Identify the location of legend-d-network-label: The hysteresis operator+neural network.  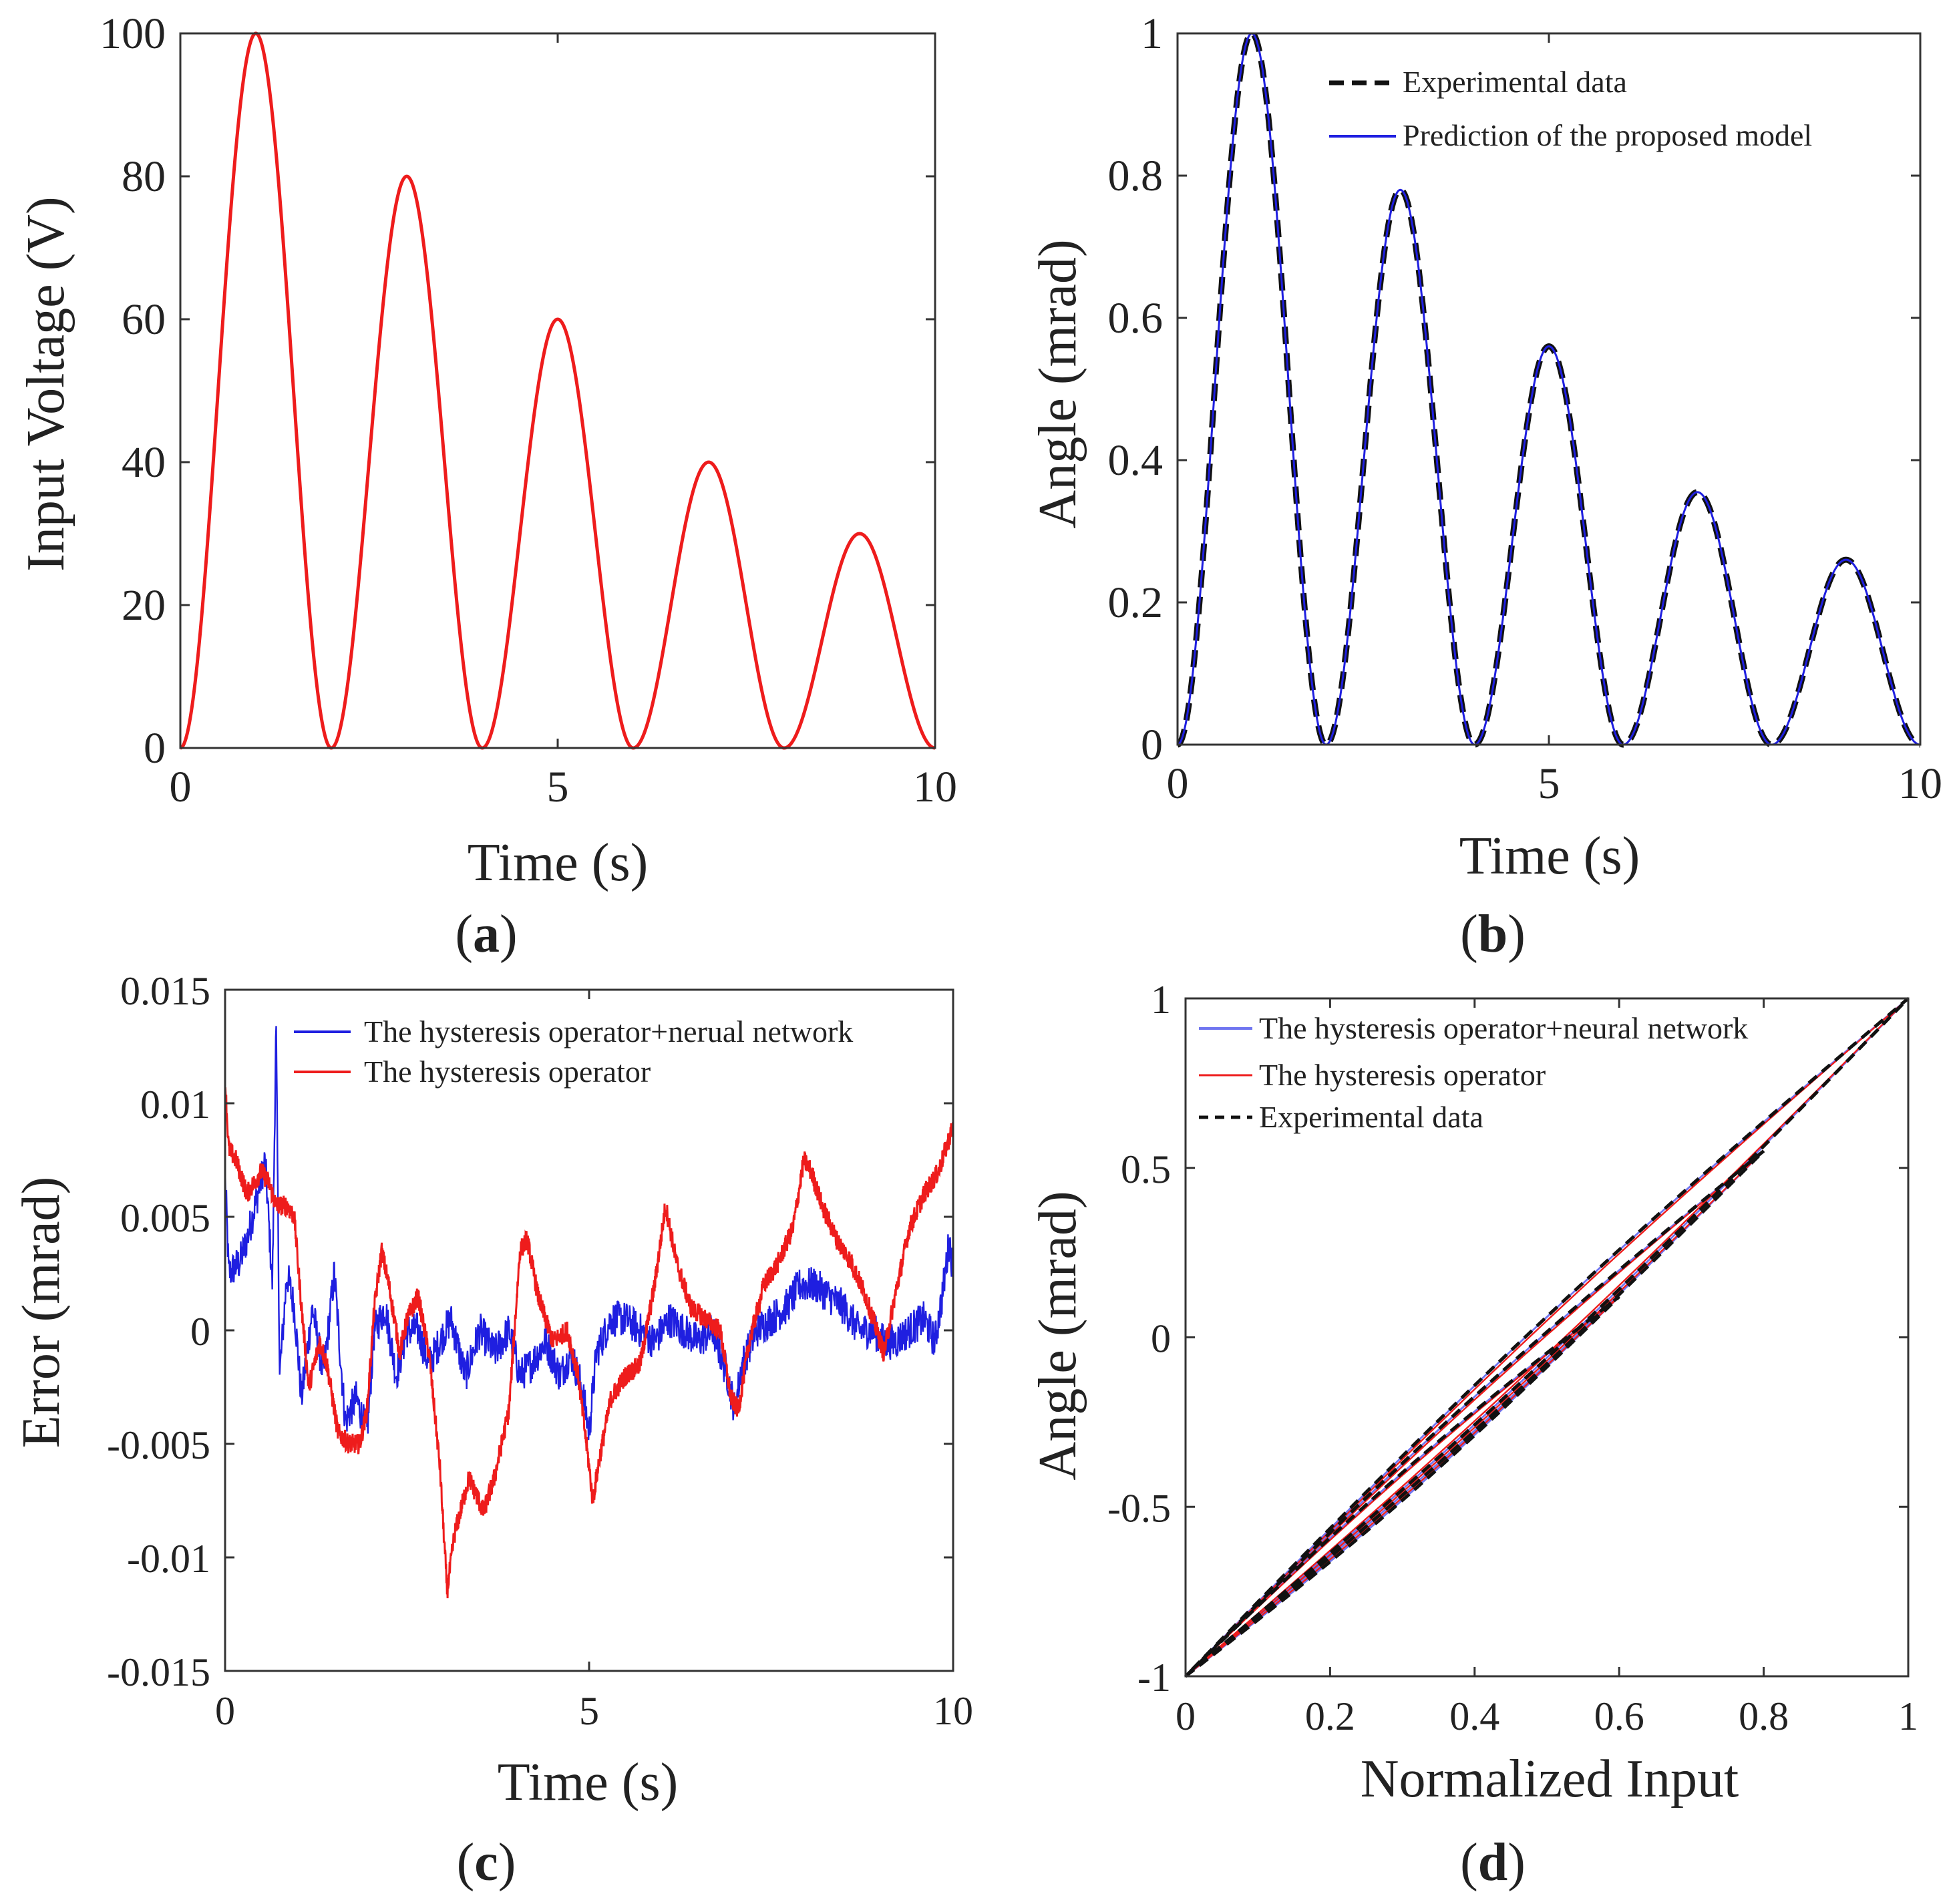
(1503, 1028).